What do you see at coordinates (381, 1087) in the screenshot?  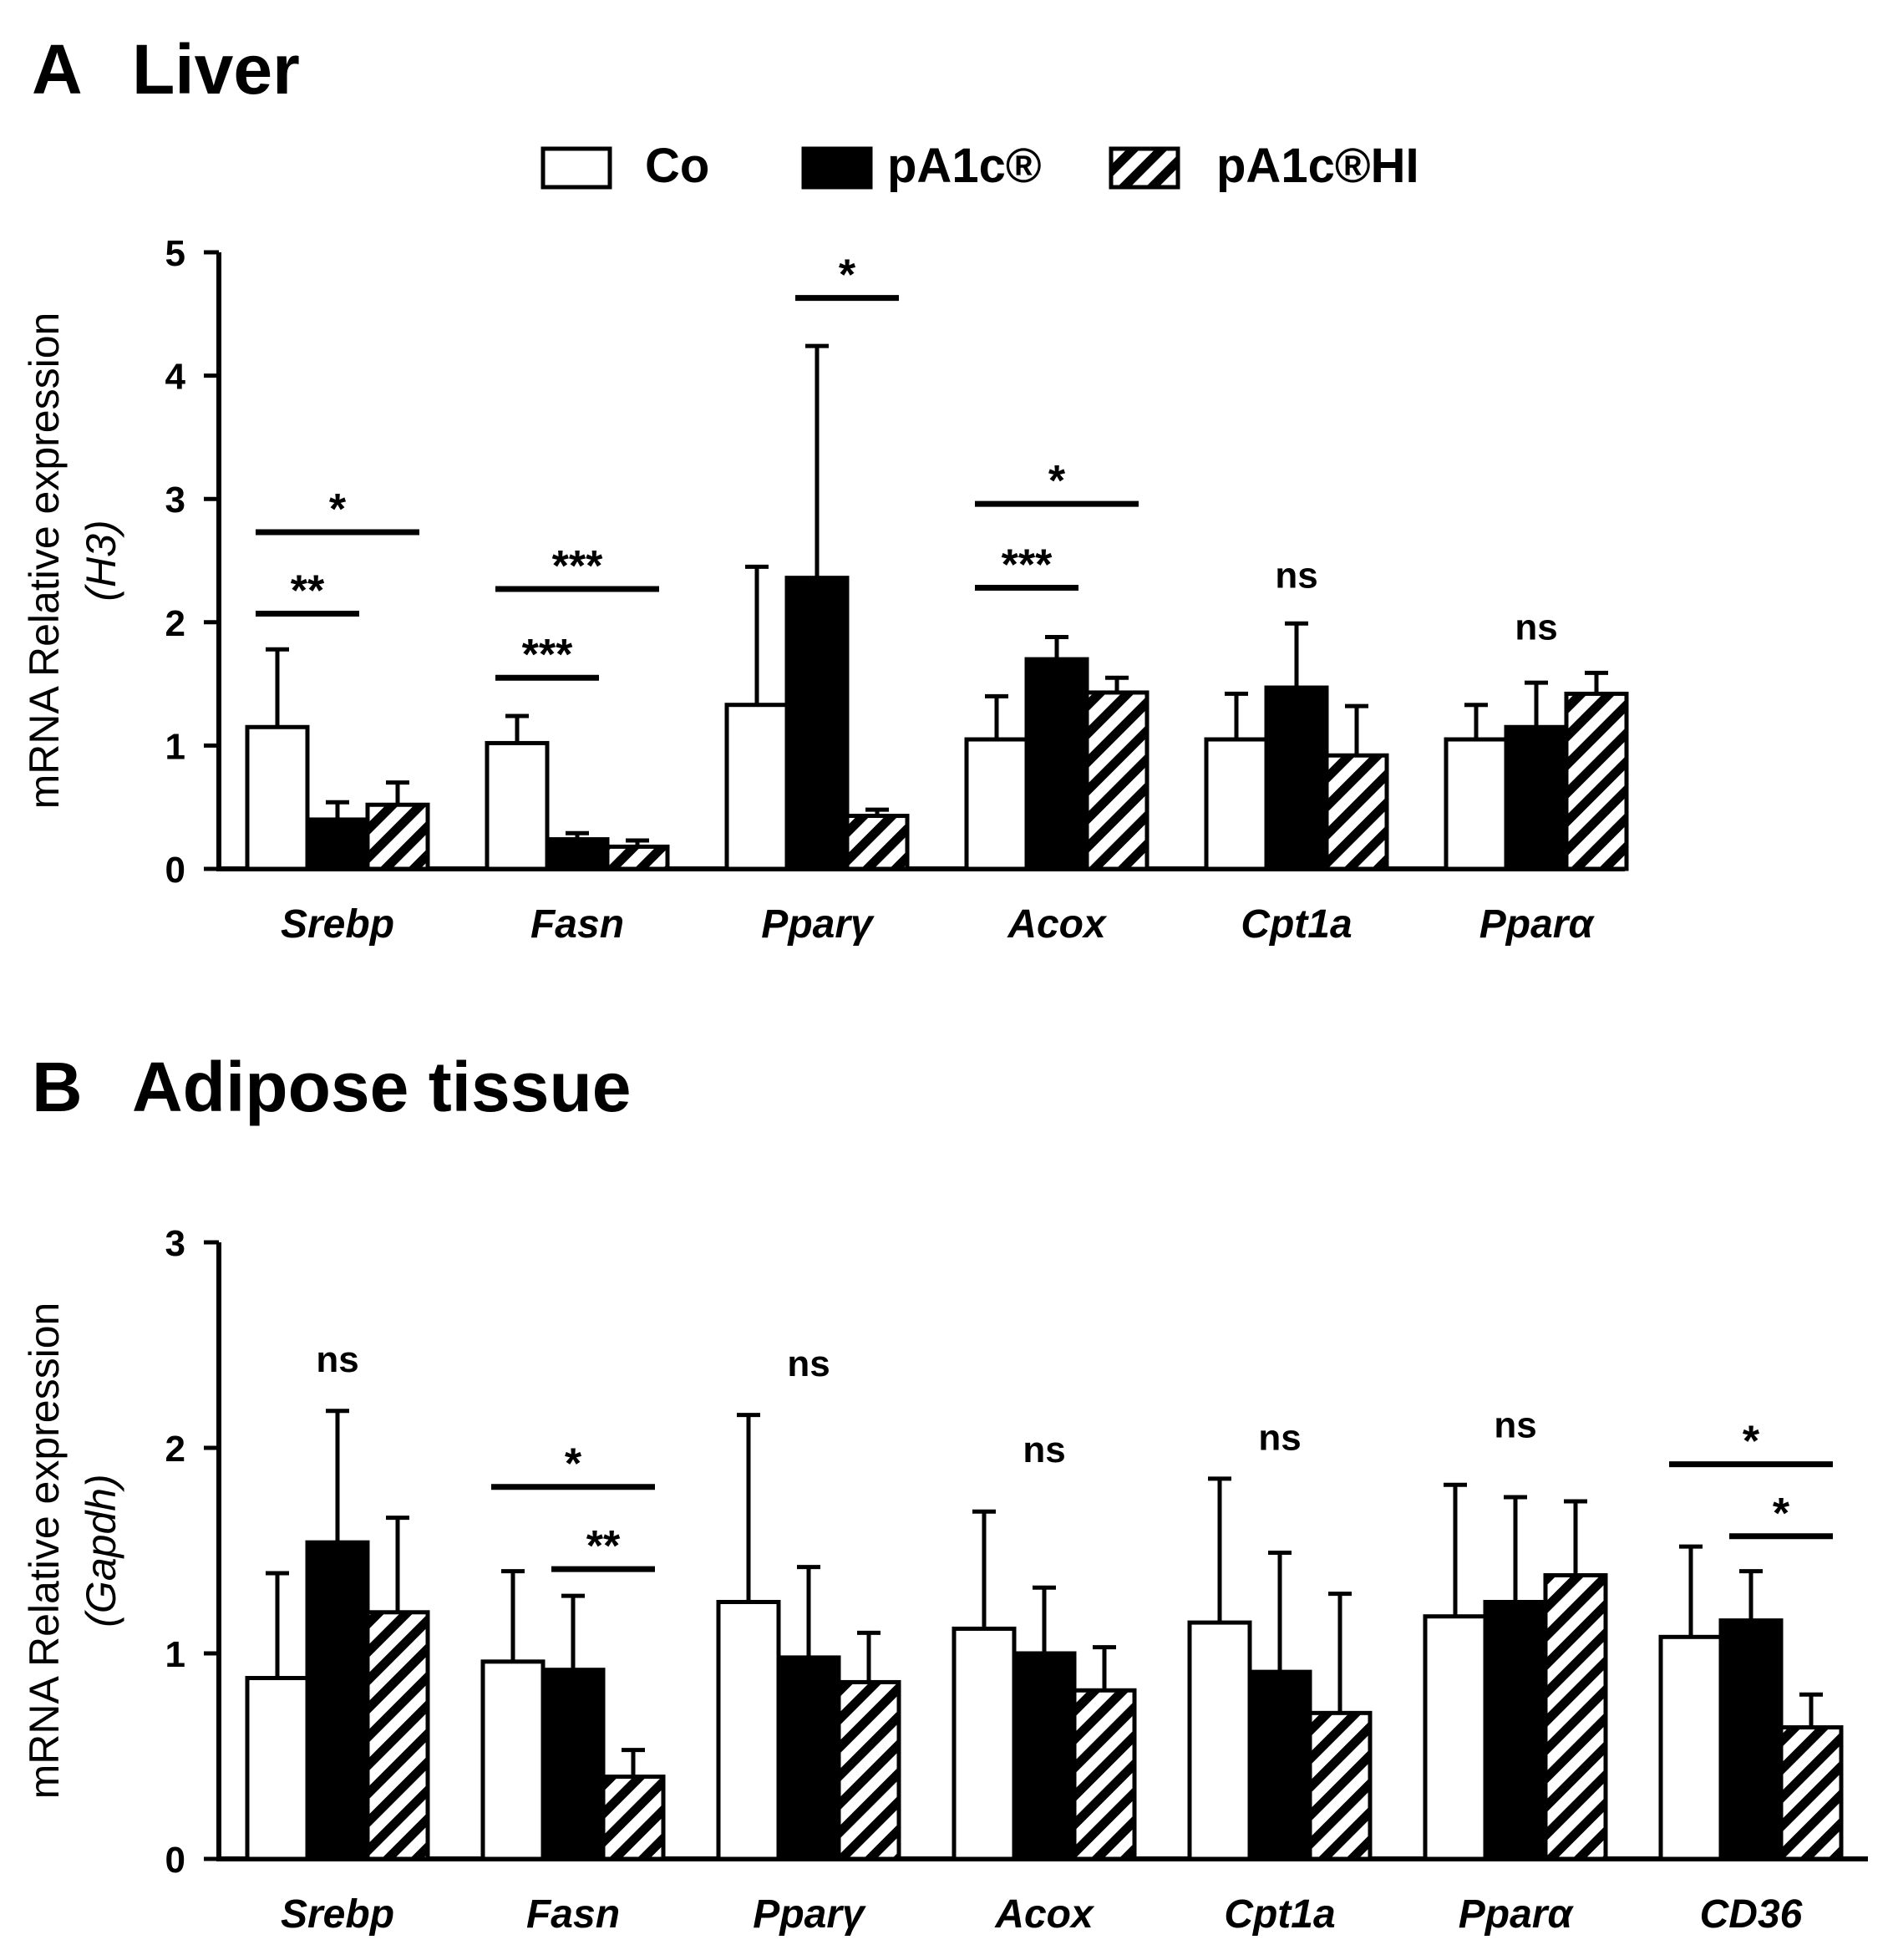 I see `panel-b-title: Adipose tissue` at bounding box center [381, 1087].